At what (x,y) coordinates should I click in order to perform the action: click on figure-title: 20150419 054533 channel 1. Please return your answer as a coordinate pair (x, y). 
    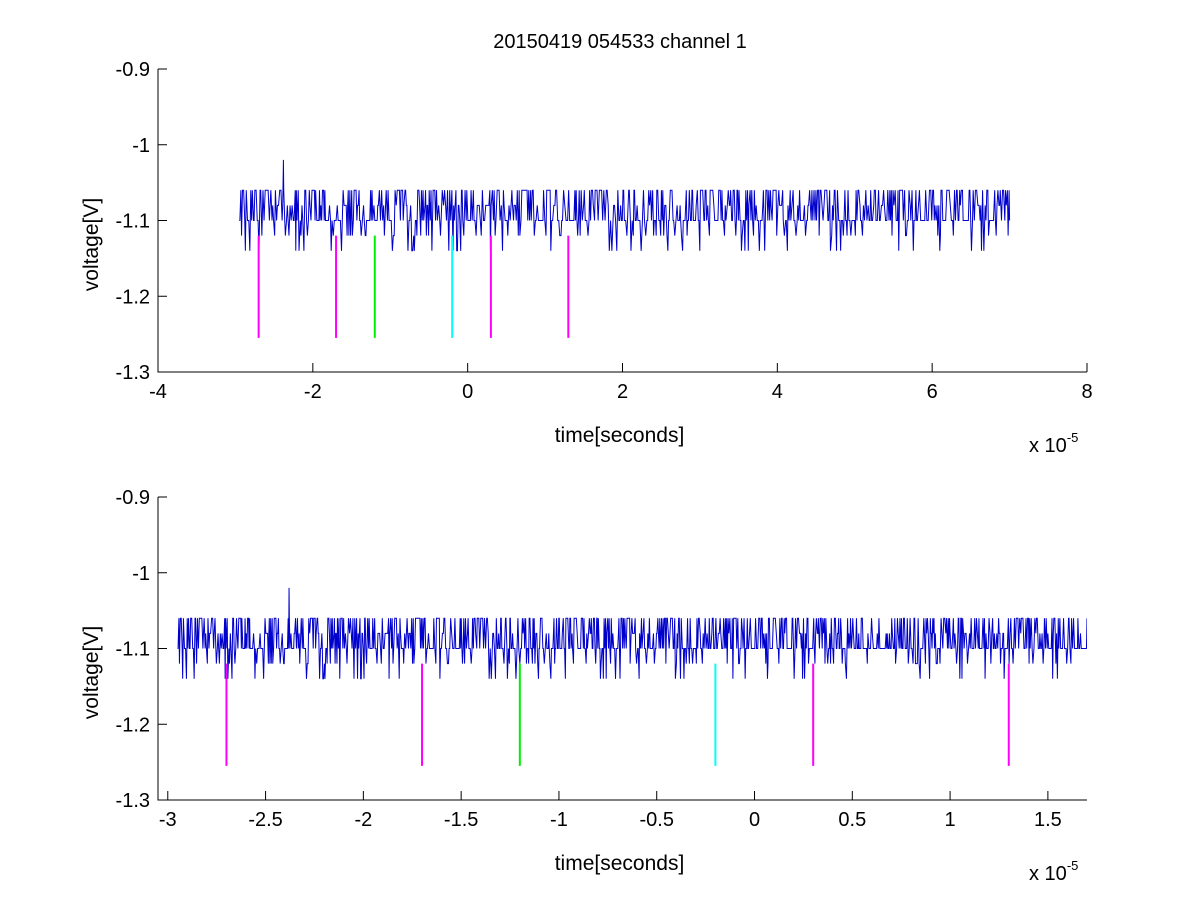
    Looking at the image, I should click on (620, 42).